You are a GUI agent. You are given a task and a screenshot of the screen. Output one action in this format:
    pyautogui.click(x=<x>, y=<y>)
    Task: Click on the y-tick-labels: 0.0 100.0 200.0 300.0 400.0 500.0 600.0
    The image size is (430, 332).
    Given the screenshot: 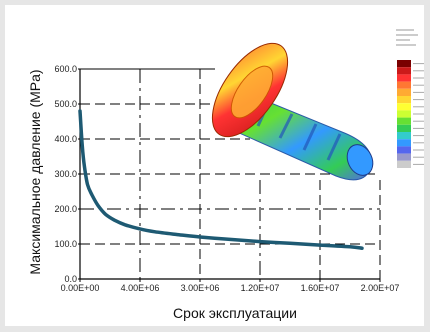 What is the action you would take?
    pyautogui.click(x=67, y=174)
    